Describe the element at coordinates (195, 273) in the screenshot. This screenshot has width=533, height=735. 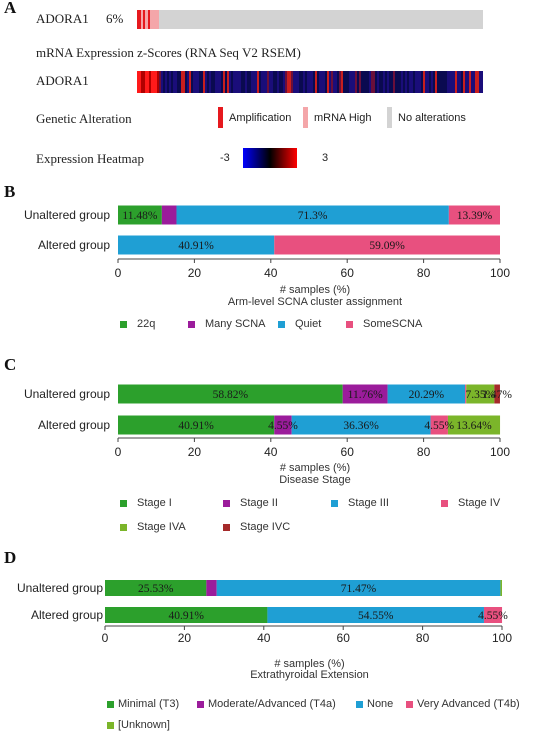
I see `x-tick-label: 20` at that location.